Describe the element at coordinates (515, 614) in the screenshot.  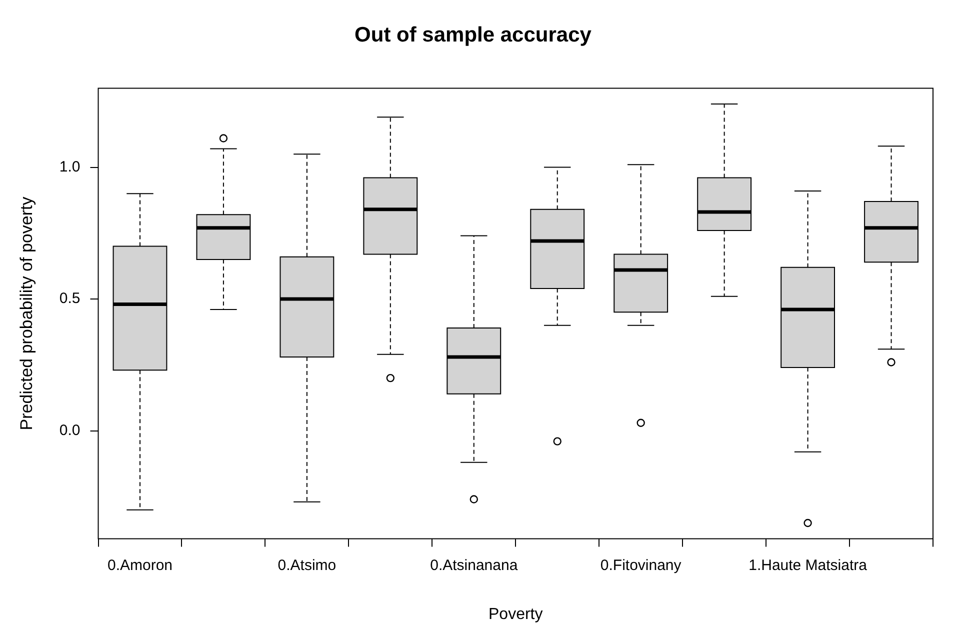
I see `x-axis-title: Poverty` at that location.